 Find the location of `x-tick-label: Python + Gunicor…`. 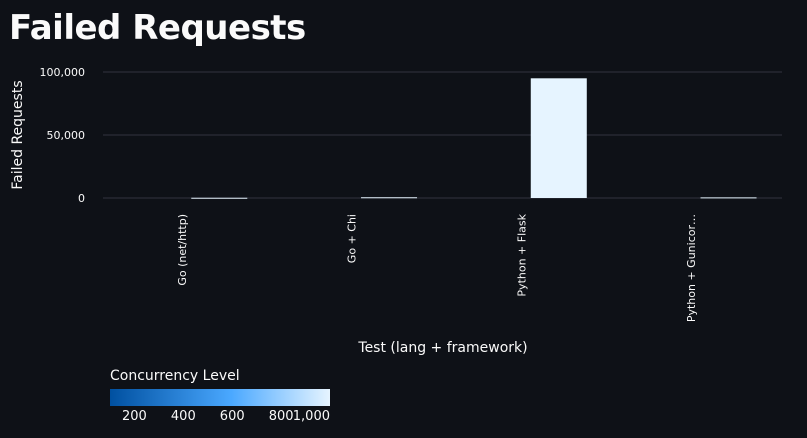

x-tick-label: Python + Gunicor… is located at coordinates (691, 268).